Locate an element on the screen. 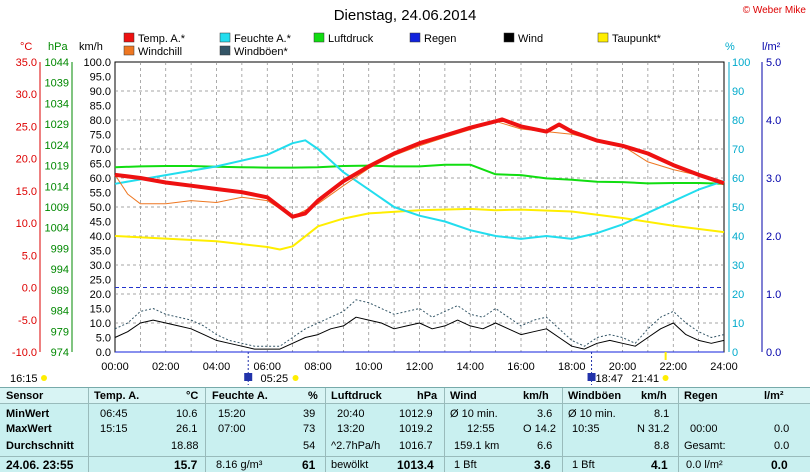 This screenshot has height=472, width=810. row-max-wind-time: 12:55 is located at coordinates (481, 429).